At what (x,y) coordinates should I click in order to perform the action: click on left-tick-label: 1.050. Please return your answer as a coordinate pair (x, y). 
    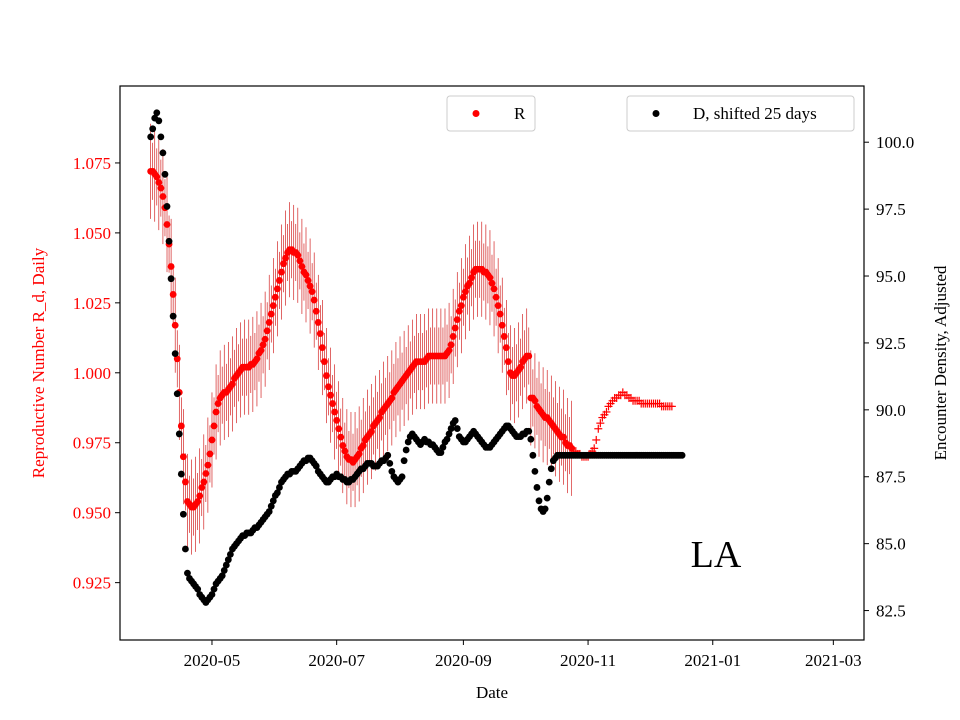
    Looking at the image, I should click on (92, 233).